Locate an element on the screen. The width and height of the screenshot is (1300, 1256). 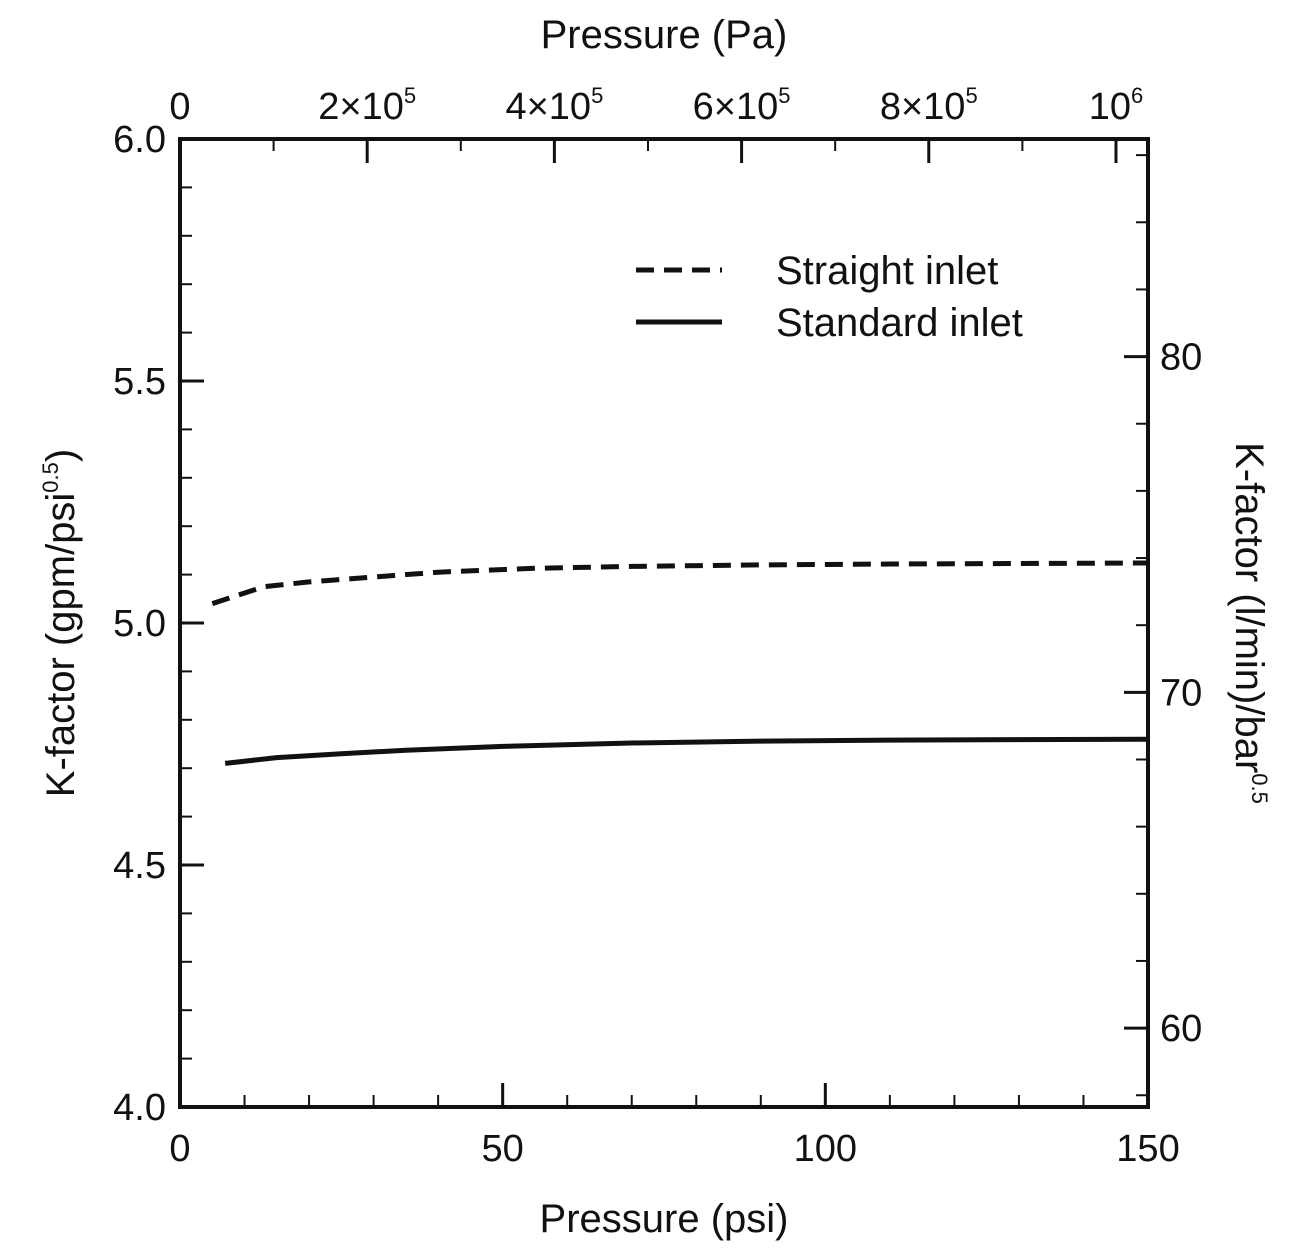
y-axis-title-right: K-factor (l/min)/bar0.5 is located at coordinates (1249, 623).